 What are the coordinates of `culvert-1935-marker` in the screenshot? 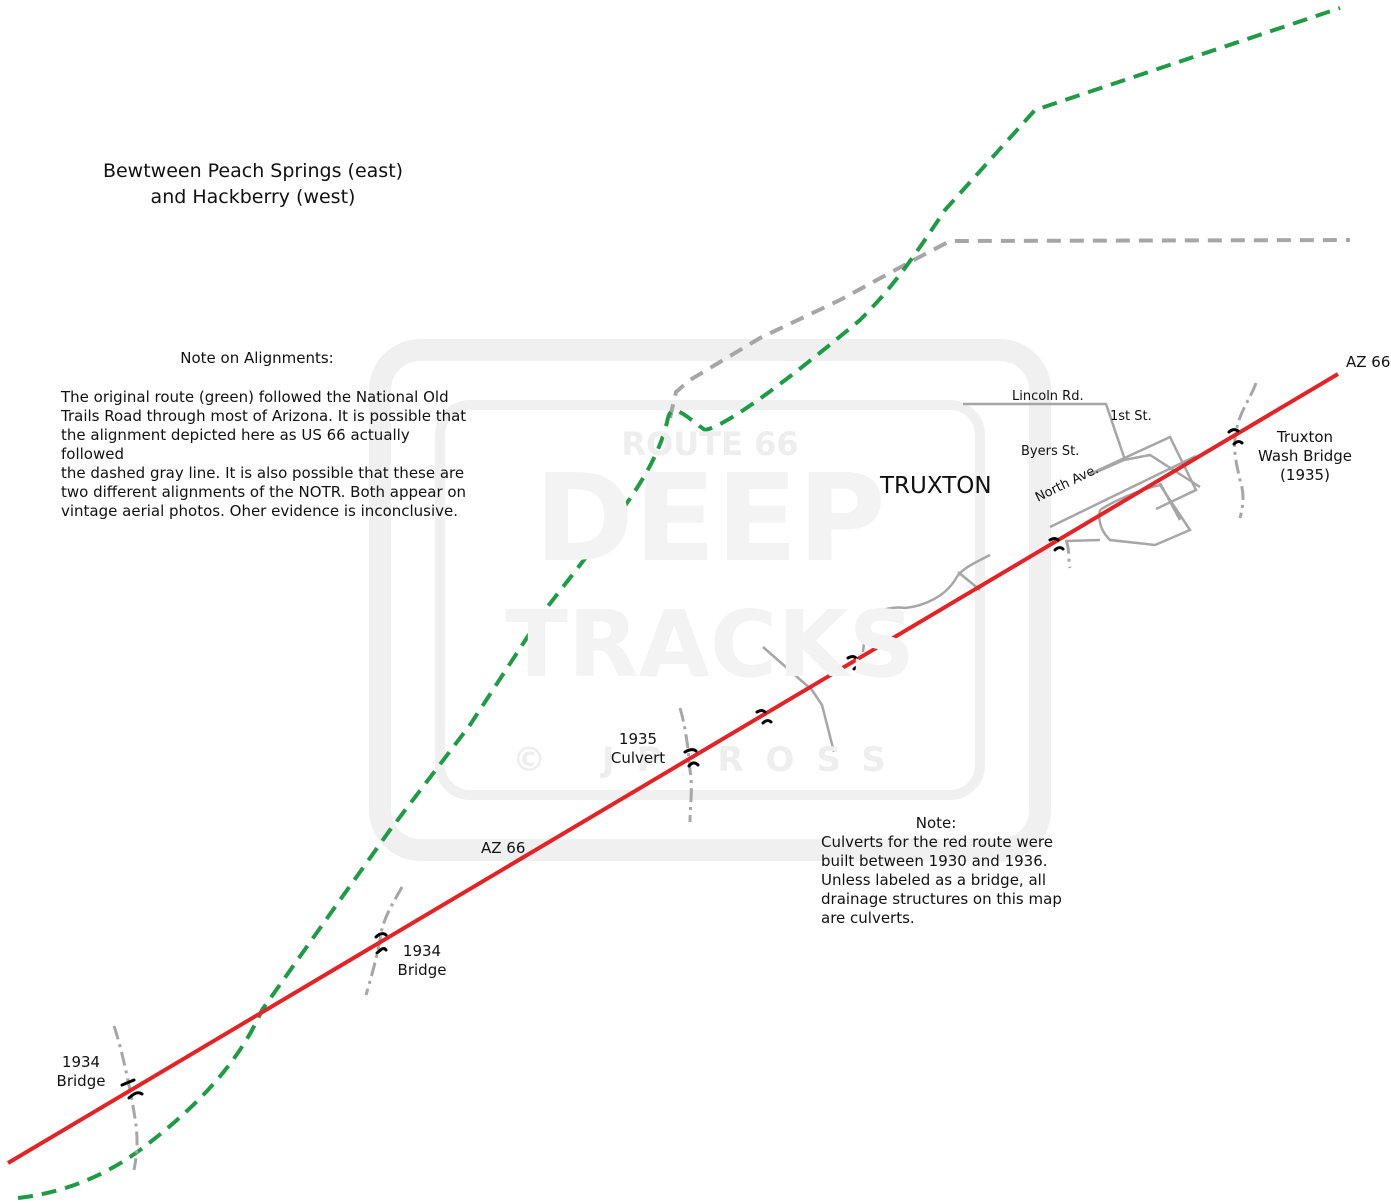 It's located at (691, 758).